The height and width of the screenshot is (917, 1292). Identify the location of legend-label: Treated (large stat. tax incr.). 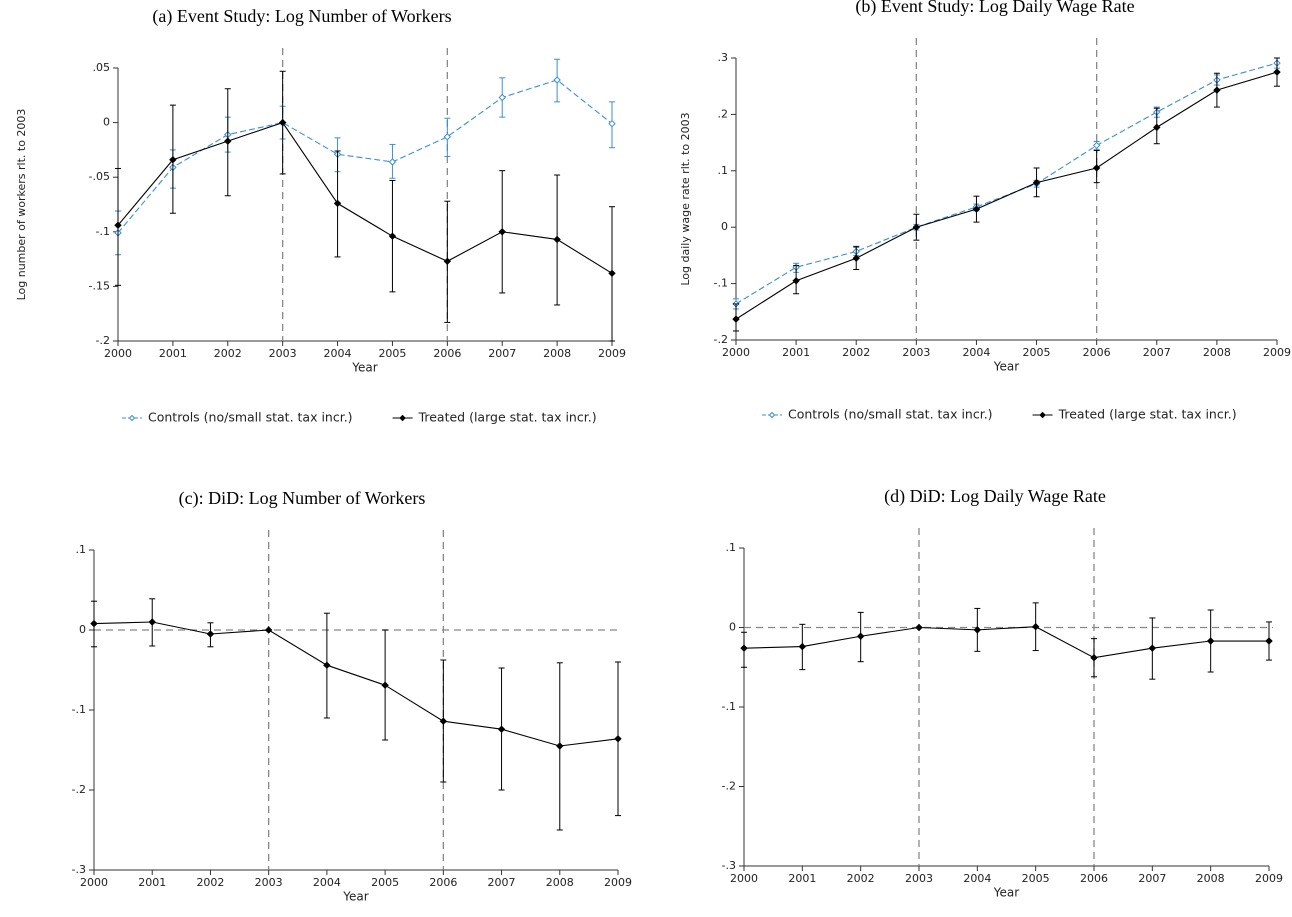
(507, 417).